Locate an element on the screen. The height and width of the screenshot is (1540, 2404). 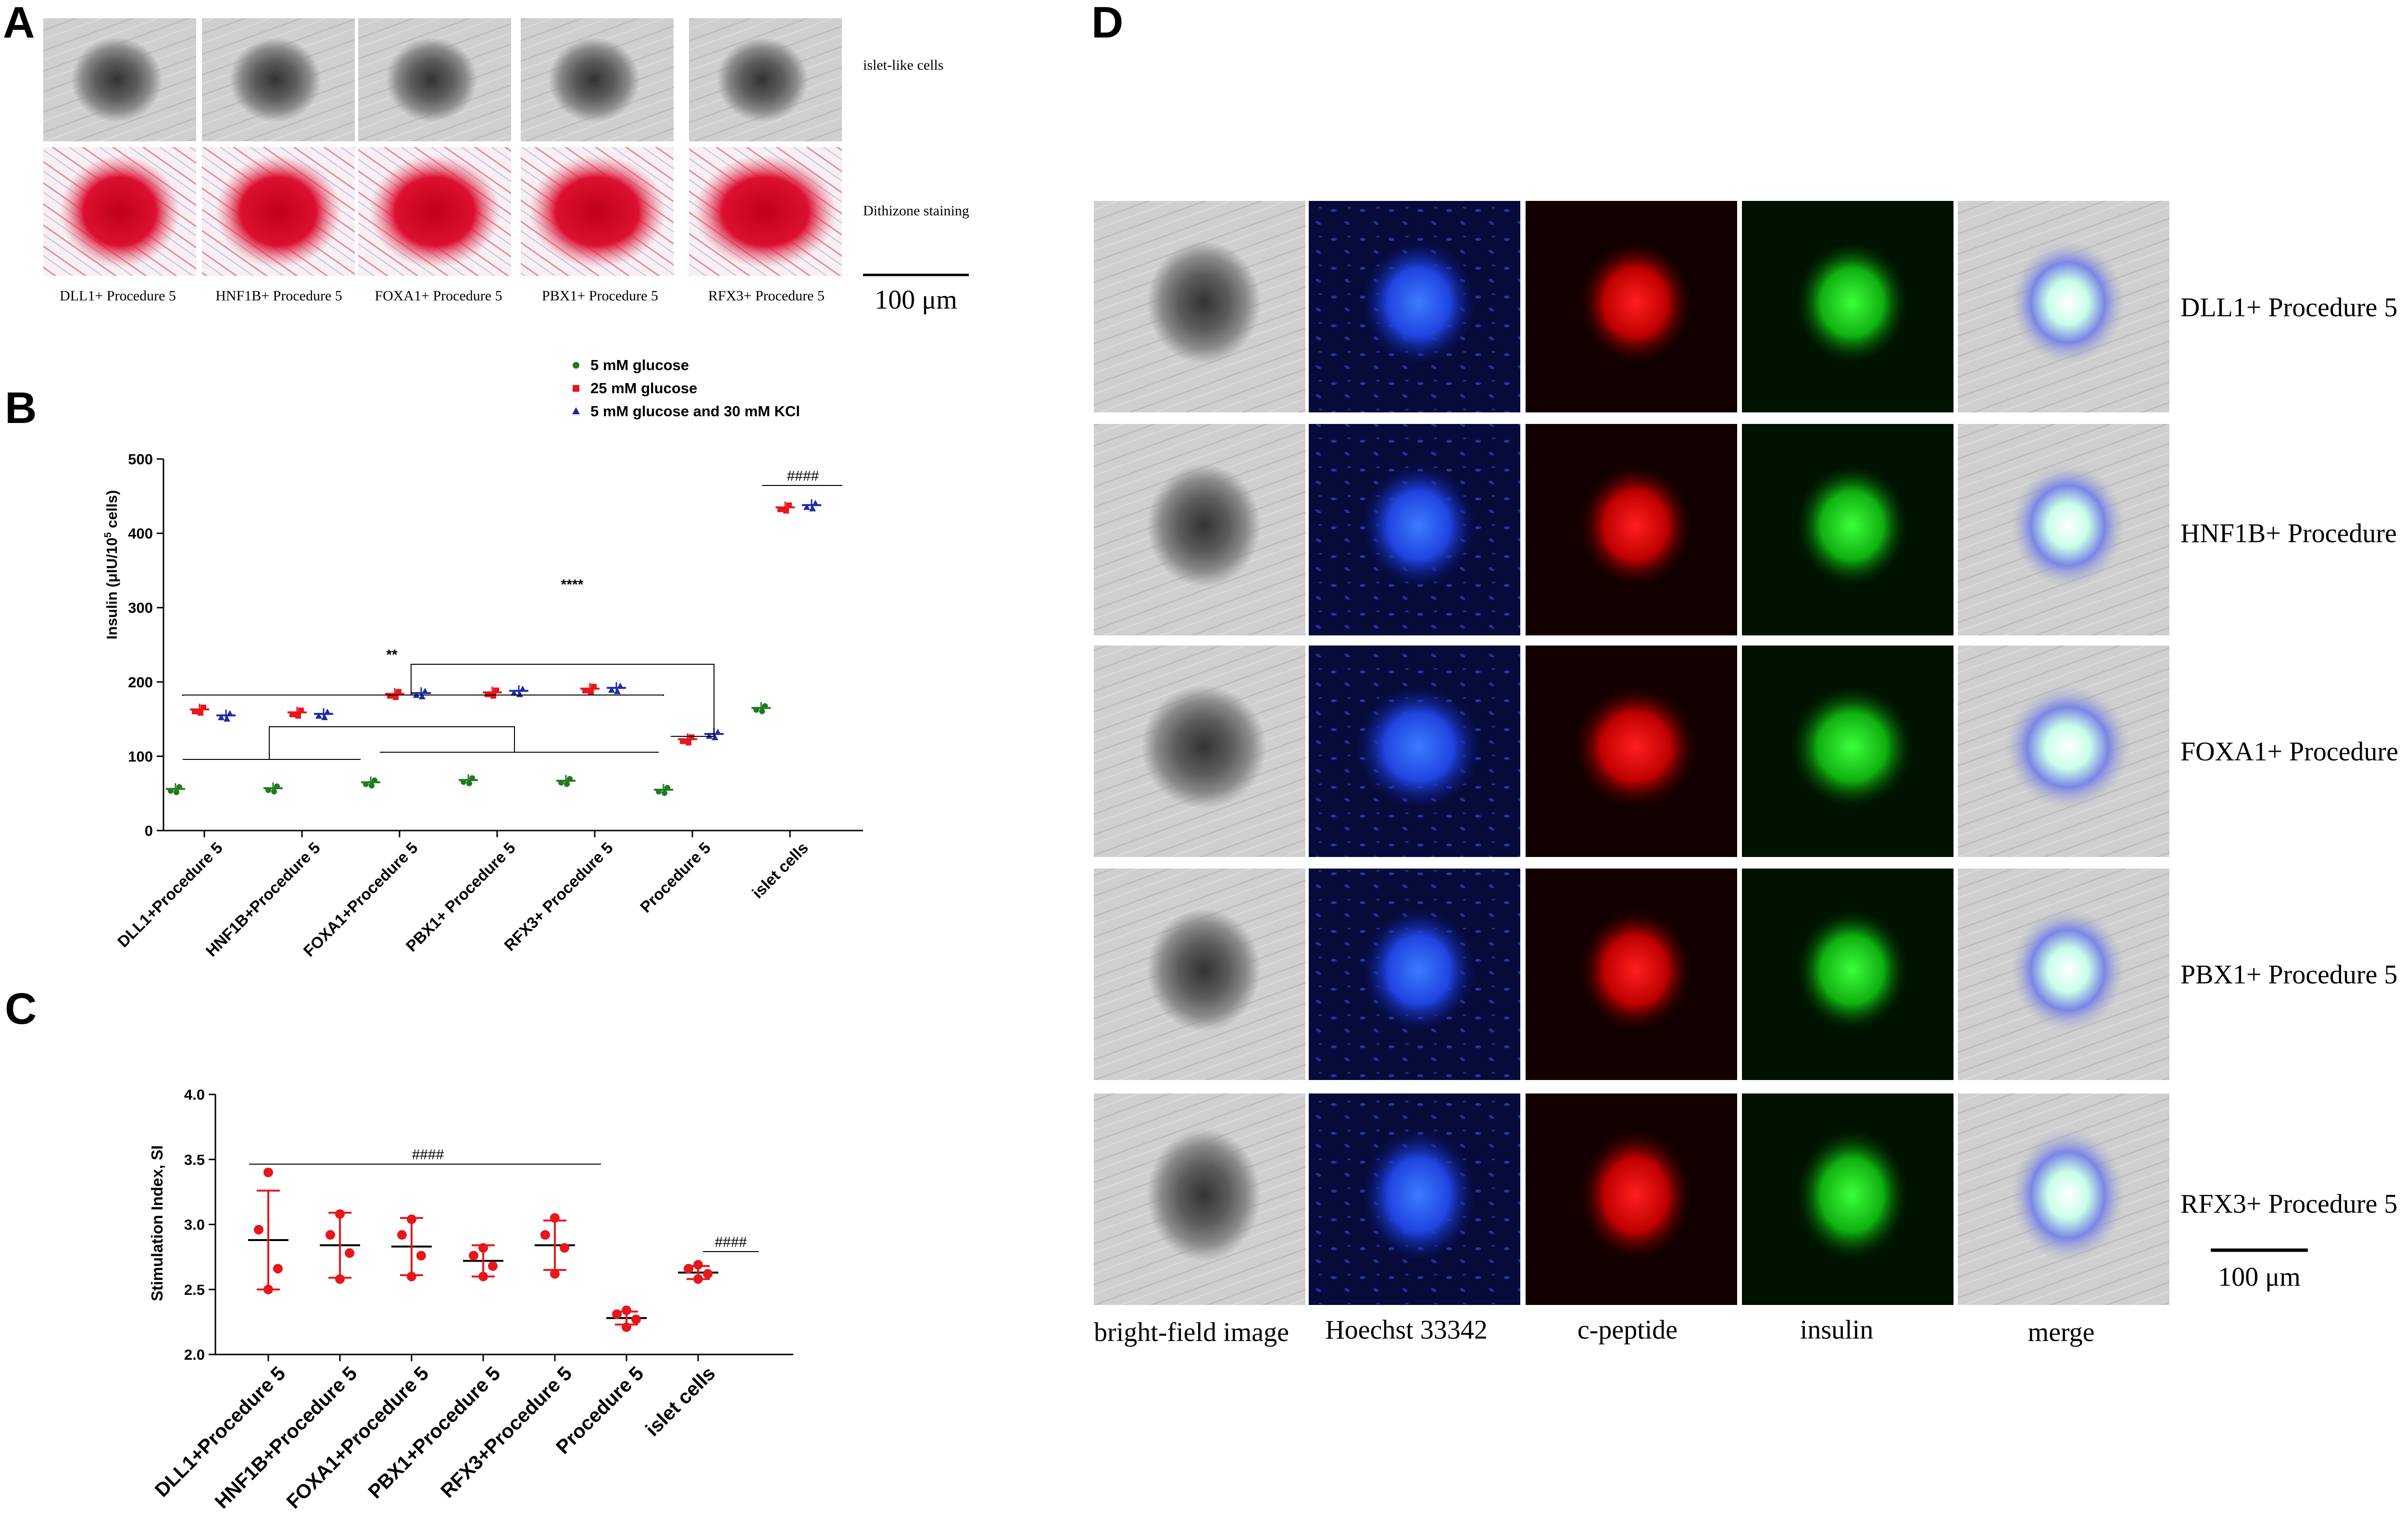
panel-d-letter: D is located at coordinates (1107, 23).